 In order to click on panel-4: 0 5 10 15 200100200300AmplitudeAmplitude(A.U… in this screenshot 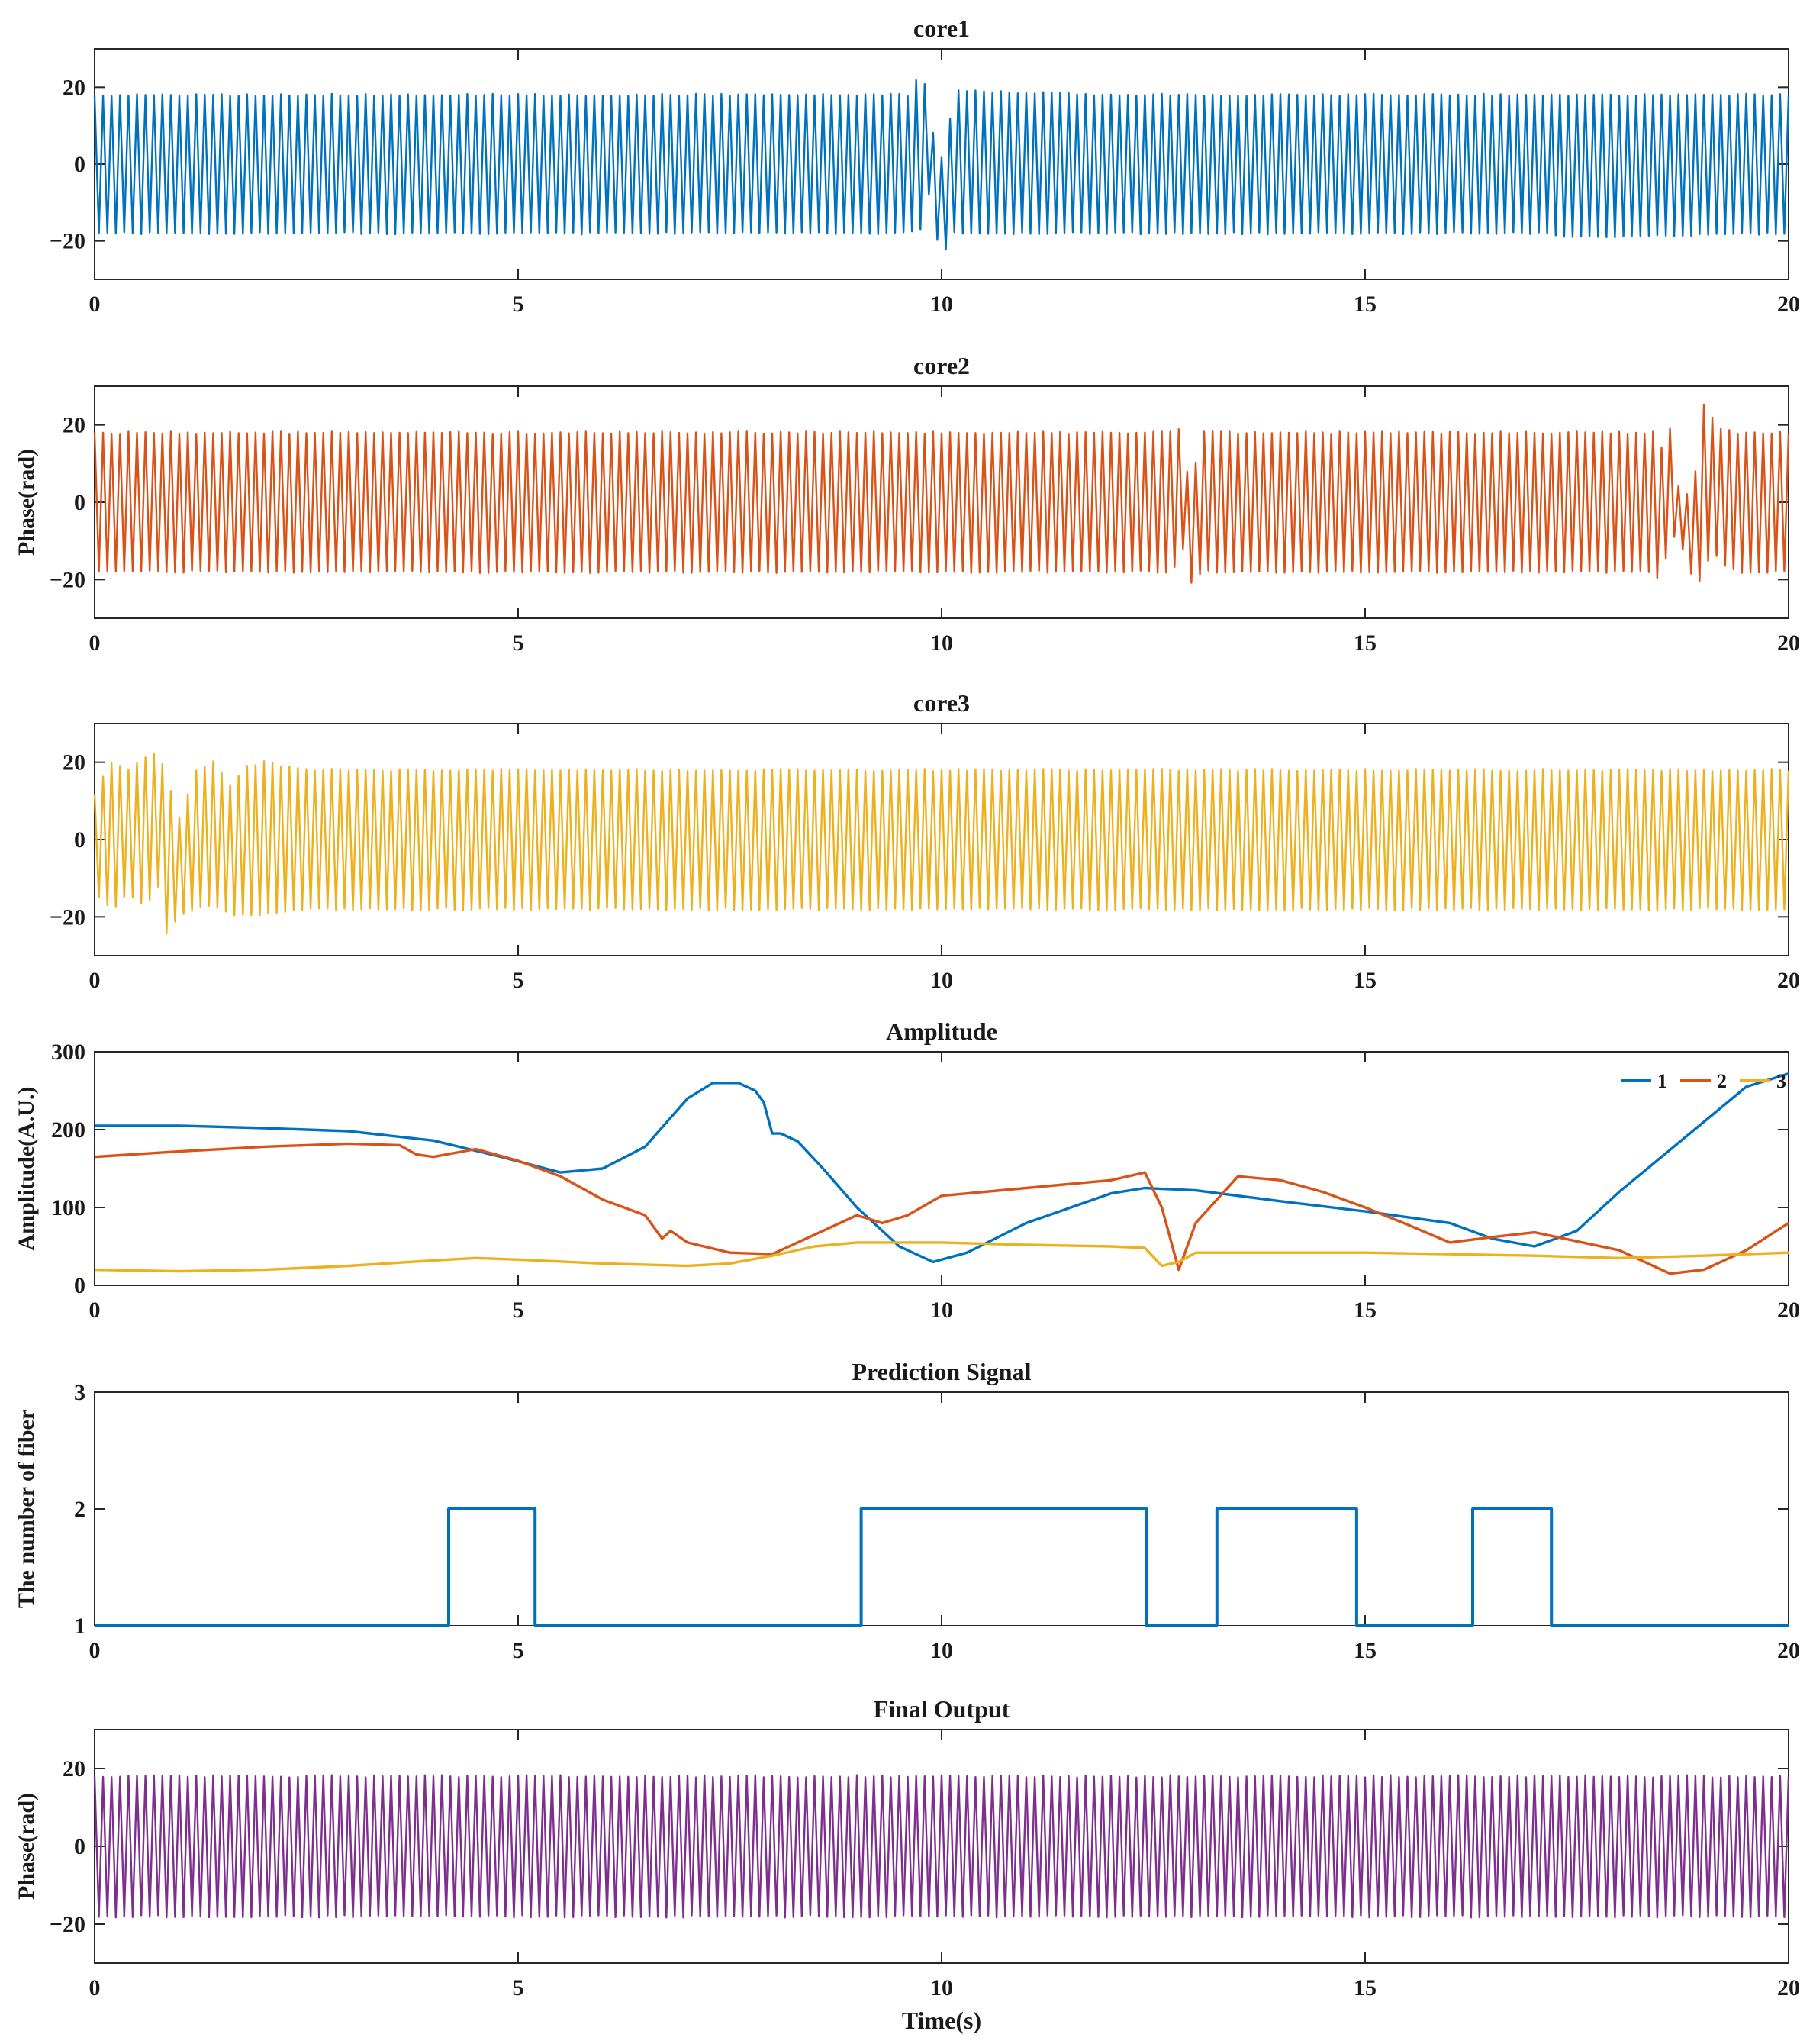, I will do `click(907, 1170)`.